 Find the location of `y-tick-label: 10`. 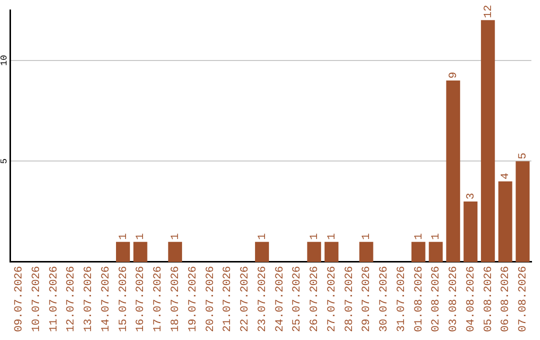

y-tick-label: 10 is located at coordinates (5, 60).